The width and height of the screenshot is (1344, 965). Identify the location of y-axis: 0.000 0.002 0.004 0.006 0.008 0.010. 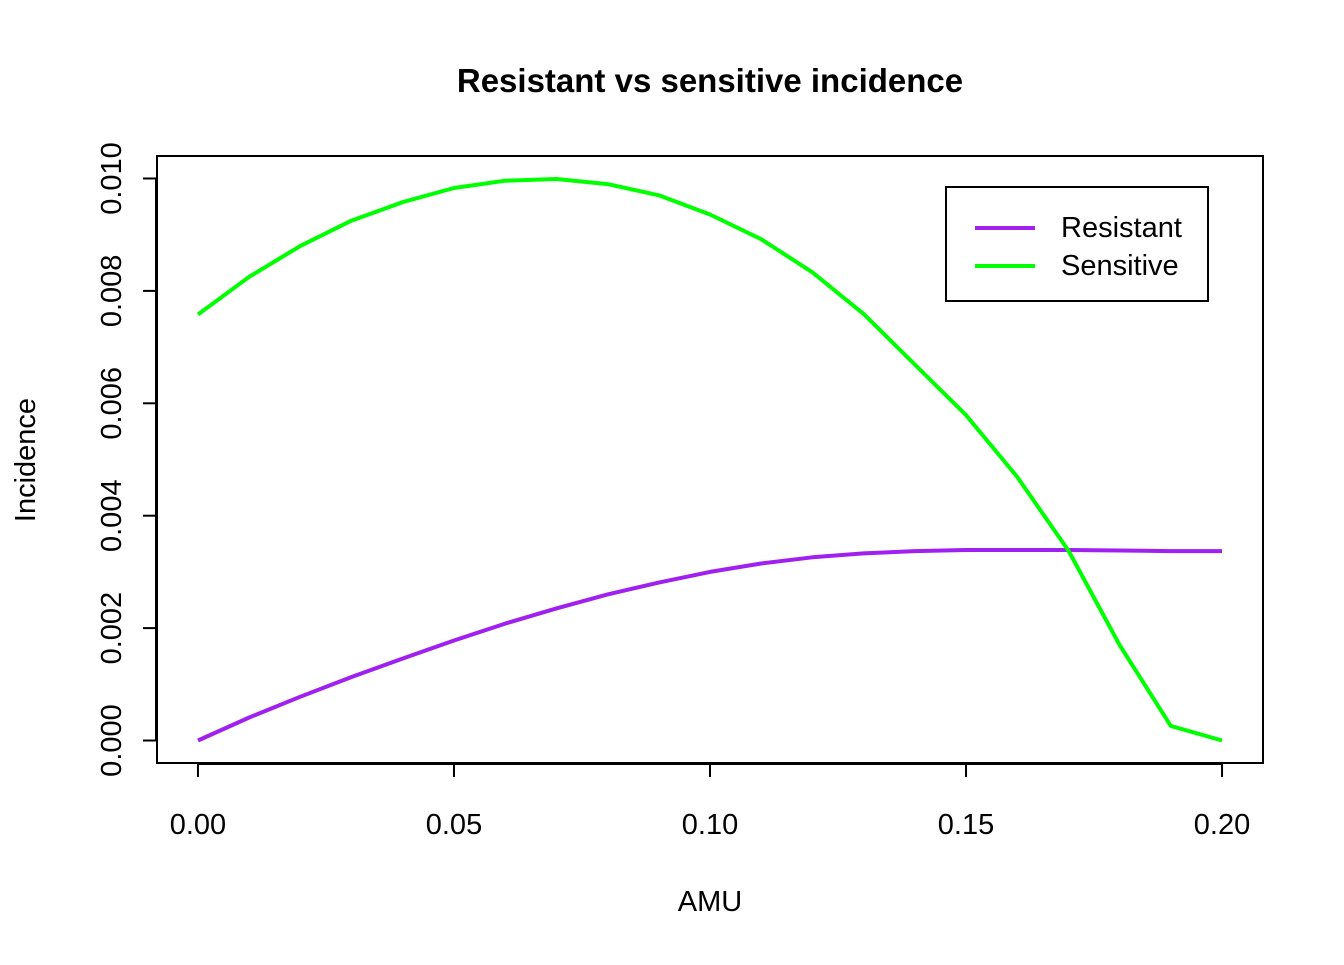
(126, 459).